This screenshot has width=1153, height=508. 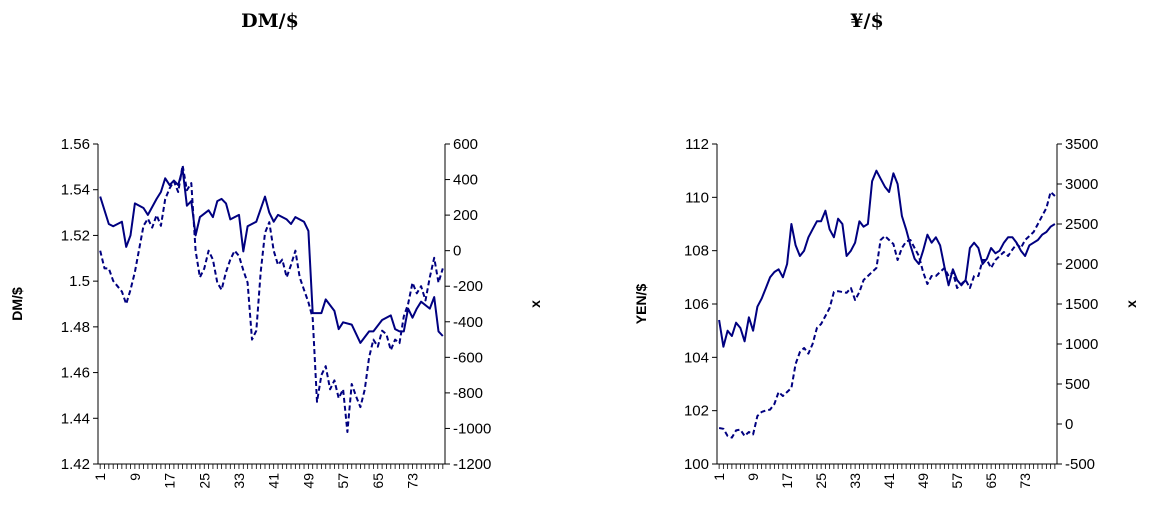 What do you see at coordinates (75, 373) in the screenshot?
I see `y-tick-label: 1.46` at bounding box center [75, 373].